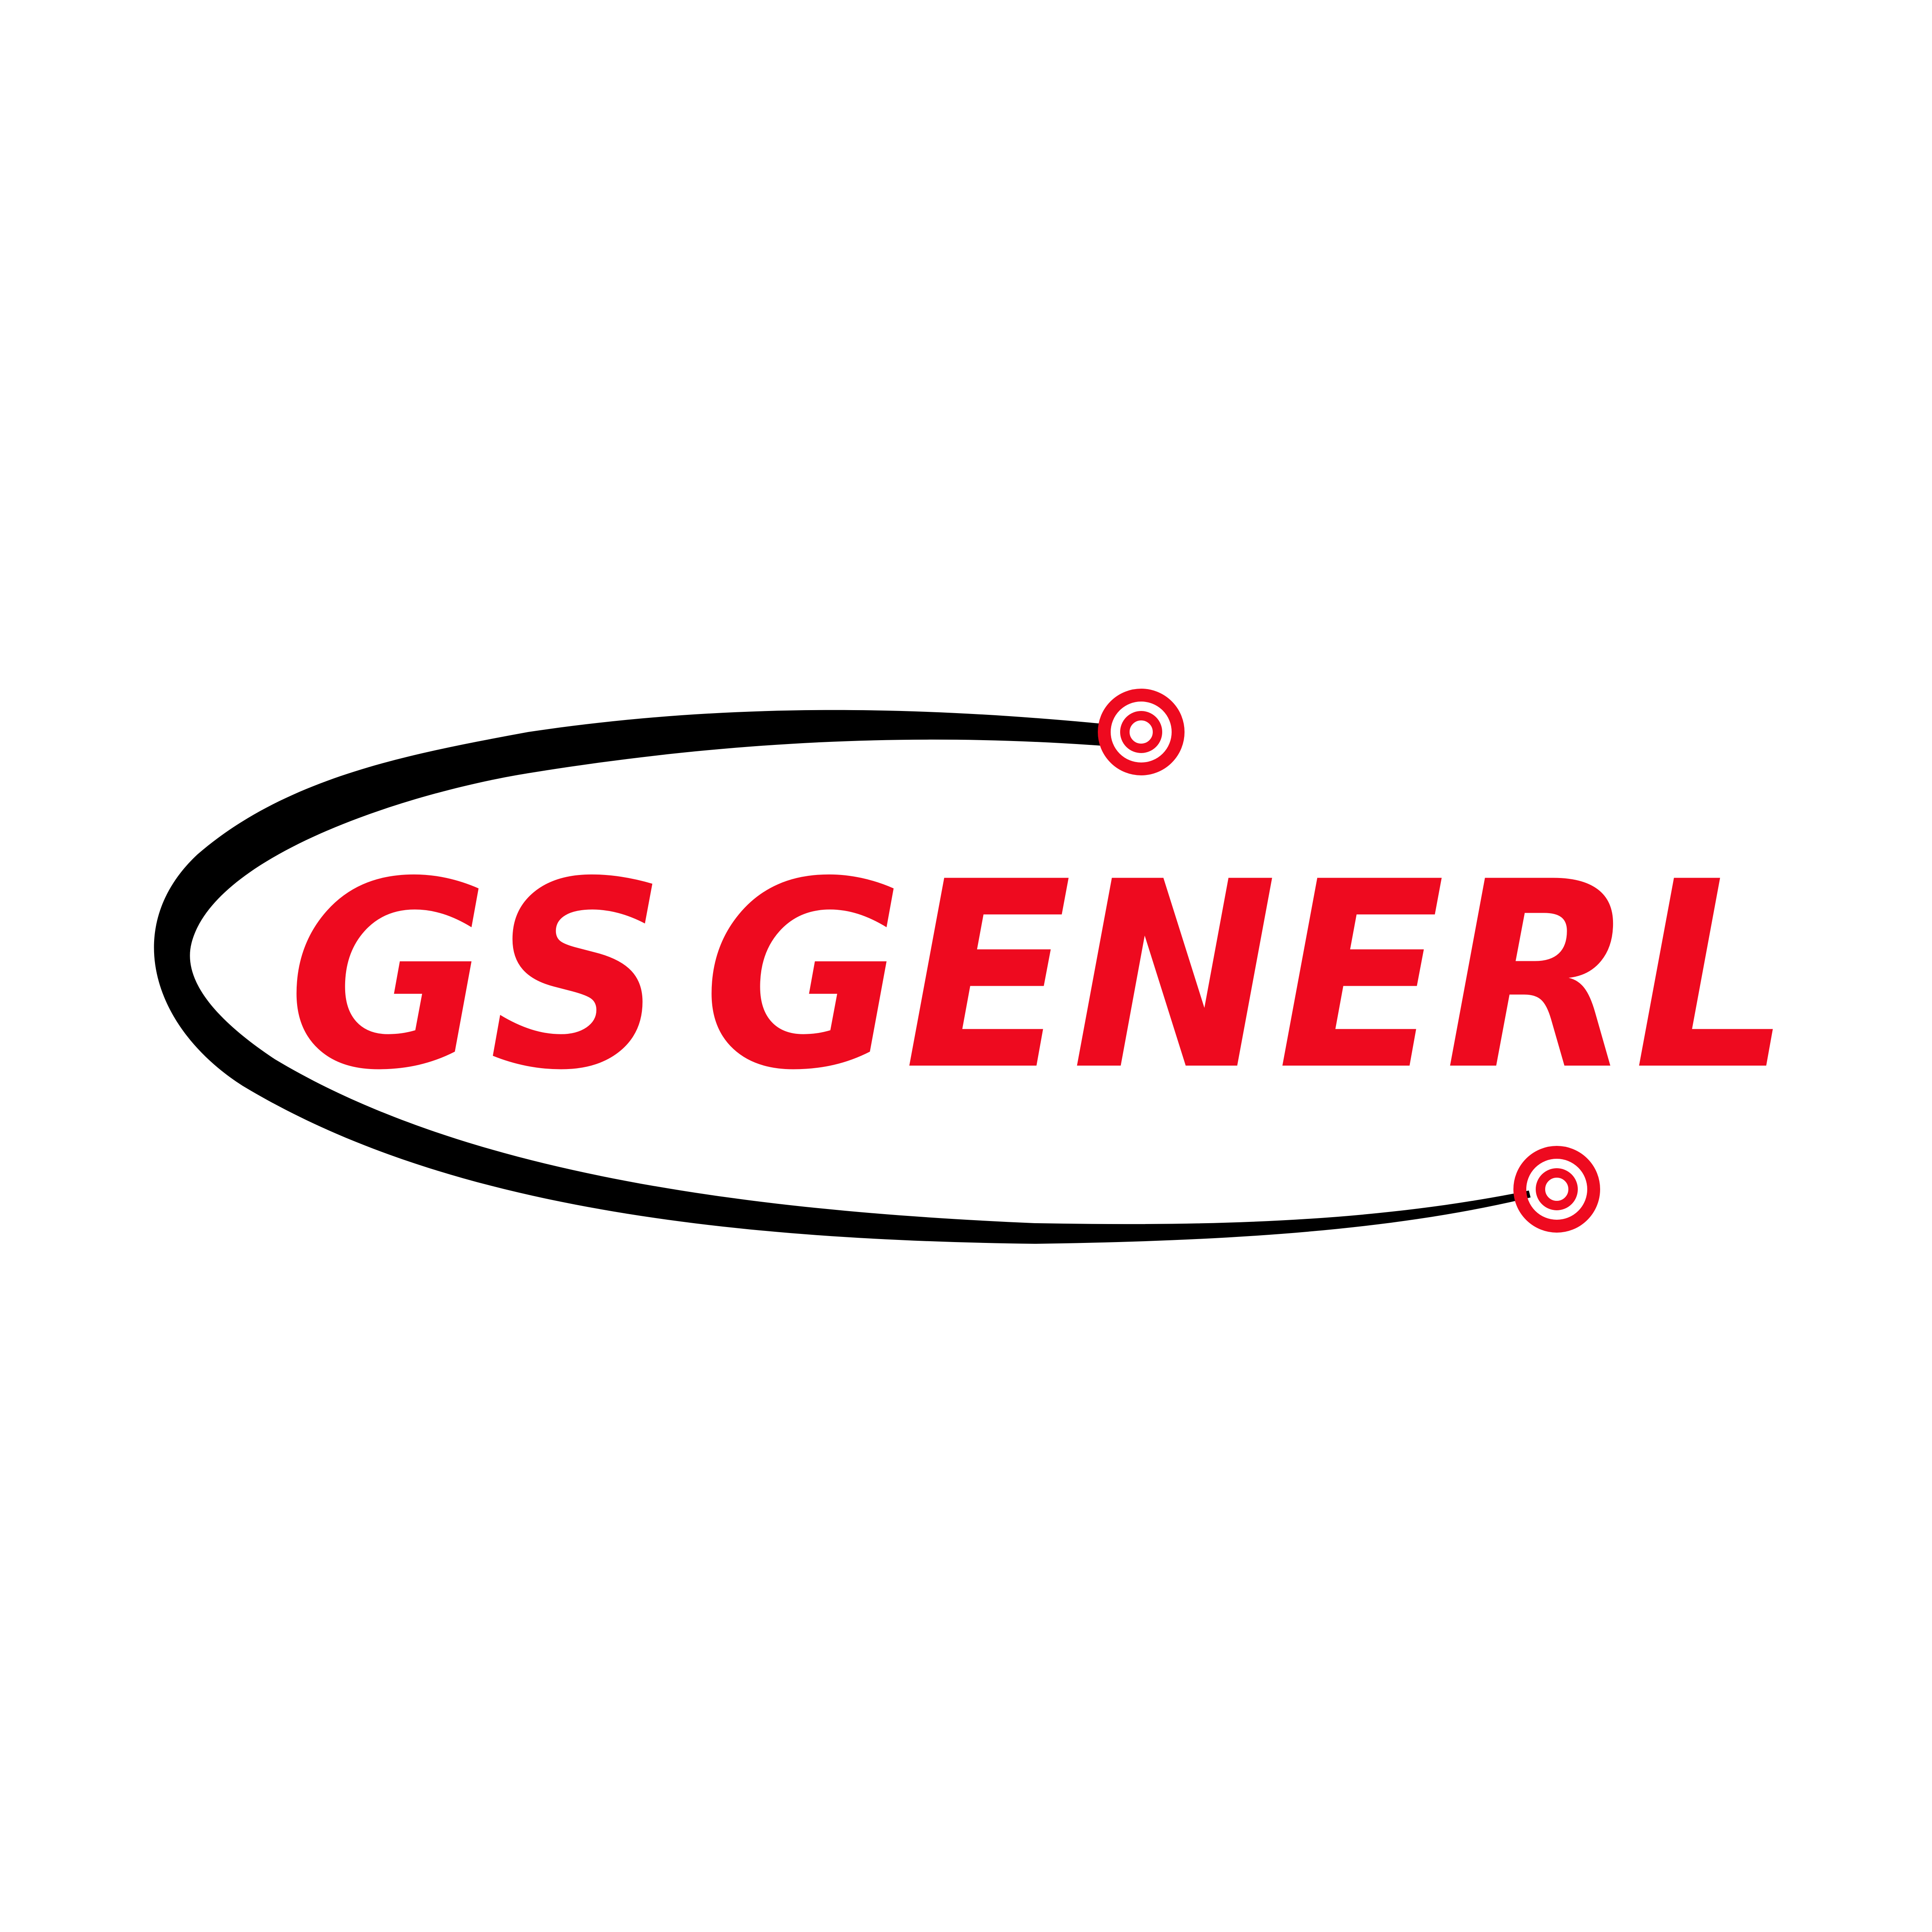  Describe the element at coordinates (477, 976) in the screenshot. I see `brand-prefix: GS` at that location.